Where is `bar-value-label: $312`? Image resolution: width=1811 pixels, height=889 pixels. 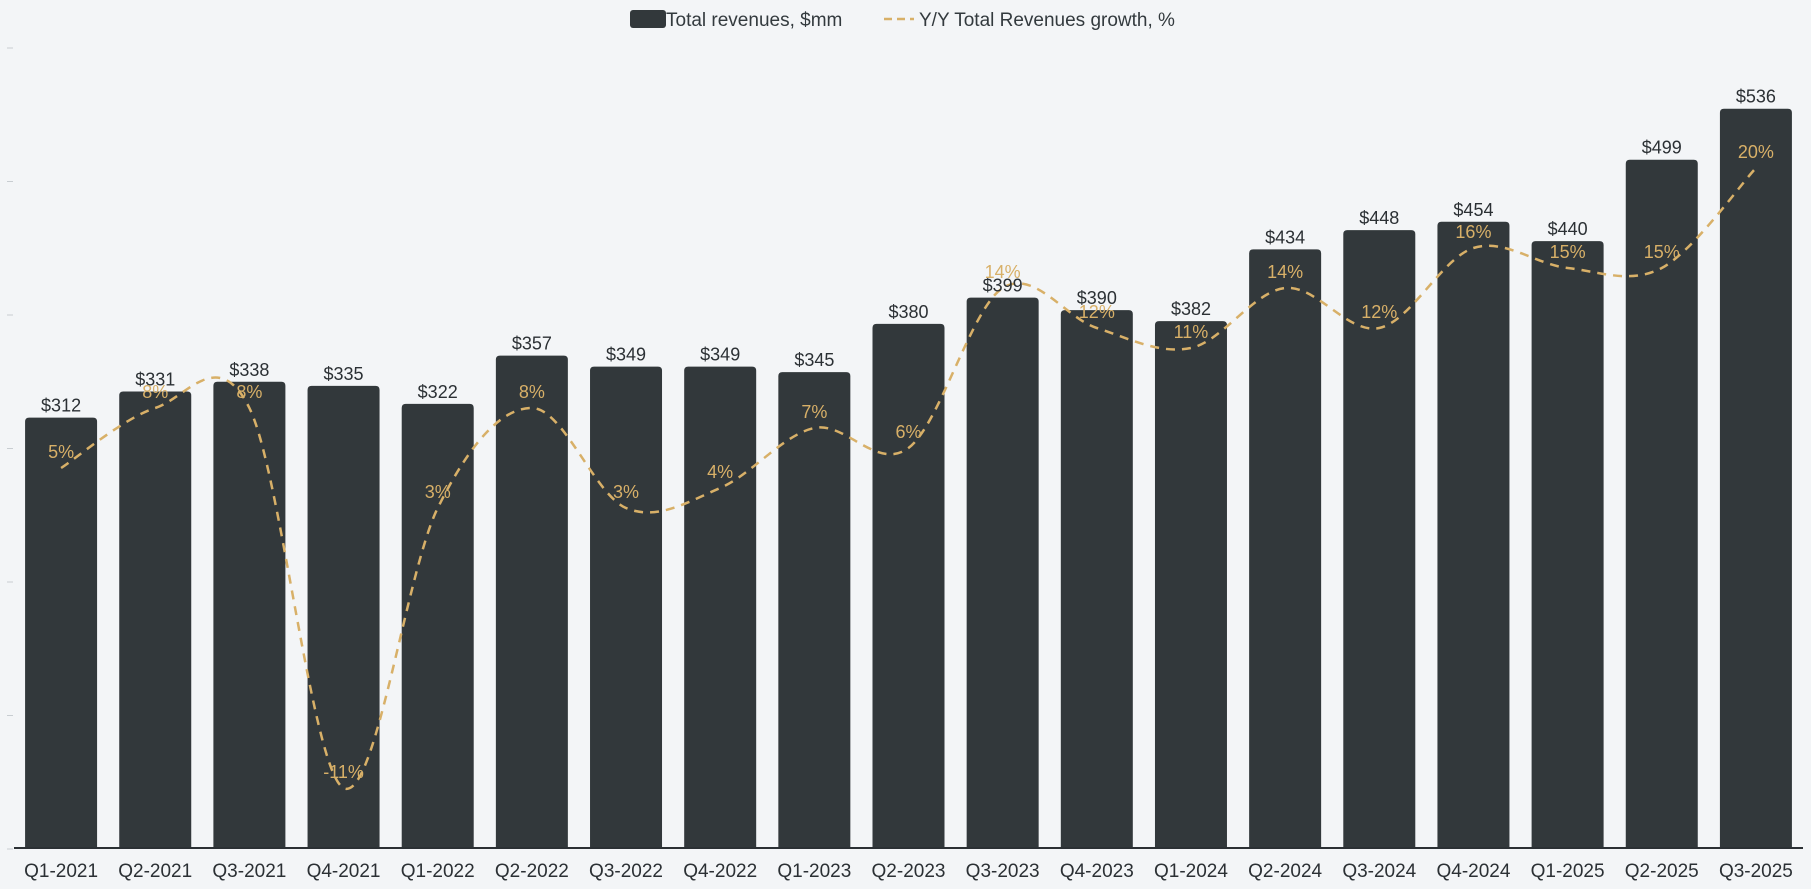
bar-value-label: $312 is located at coordinates (61, 406).